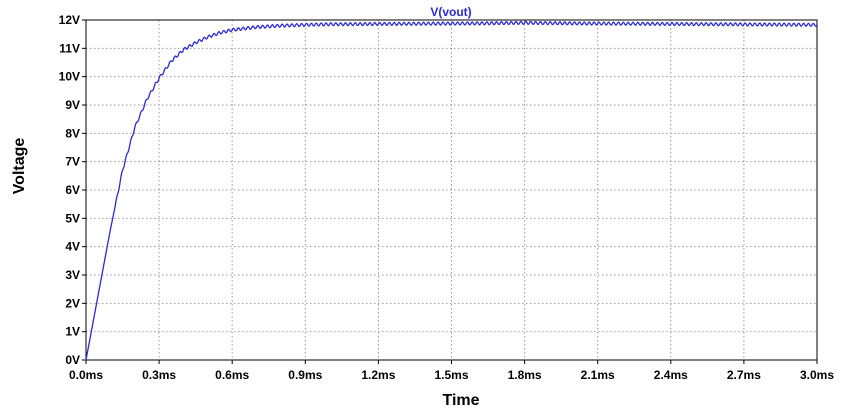  I want to click on x-tick-label: 2.1ms, so click(598, 375).